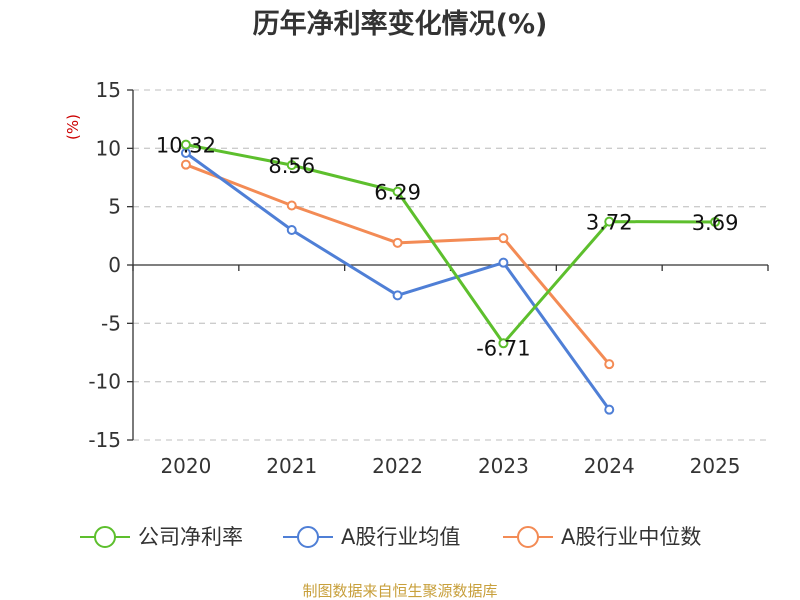 Image resolution: width=800 pixels, height=600 pixels. I want to click on y-tick-label: 10, so click(108, 148).